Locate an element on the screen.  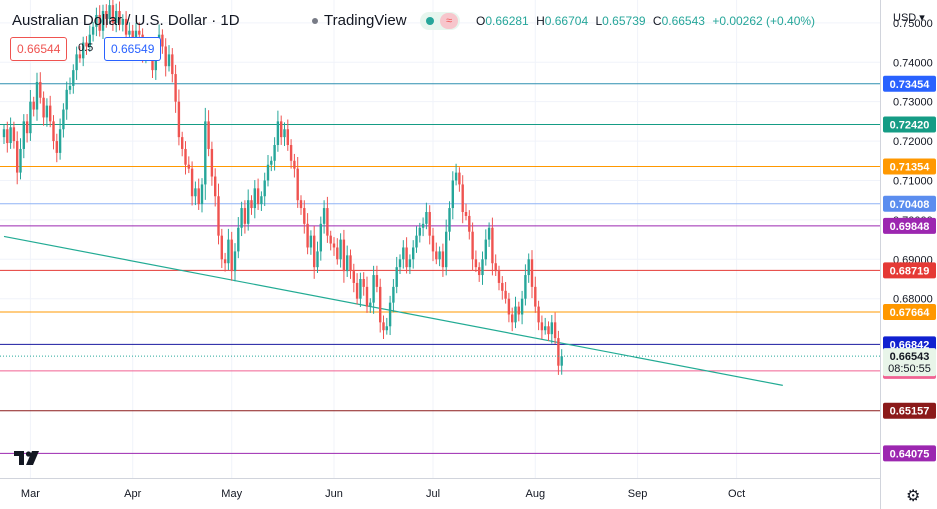
y-tick-label: 0.71000 is located at coordinates (913, 181).